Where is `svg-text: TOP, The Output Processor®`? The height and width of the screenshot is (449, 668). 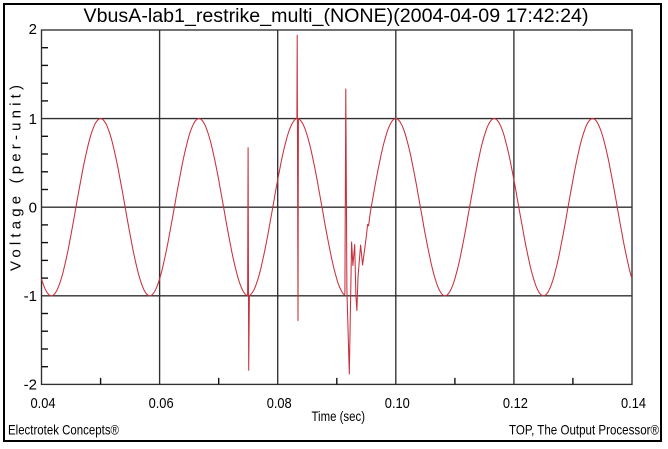
svg-text: TOP, The Output Processor® is located at coordinates (584, 430).